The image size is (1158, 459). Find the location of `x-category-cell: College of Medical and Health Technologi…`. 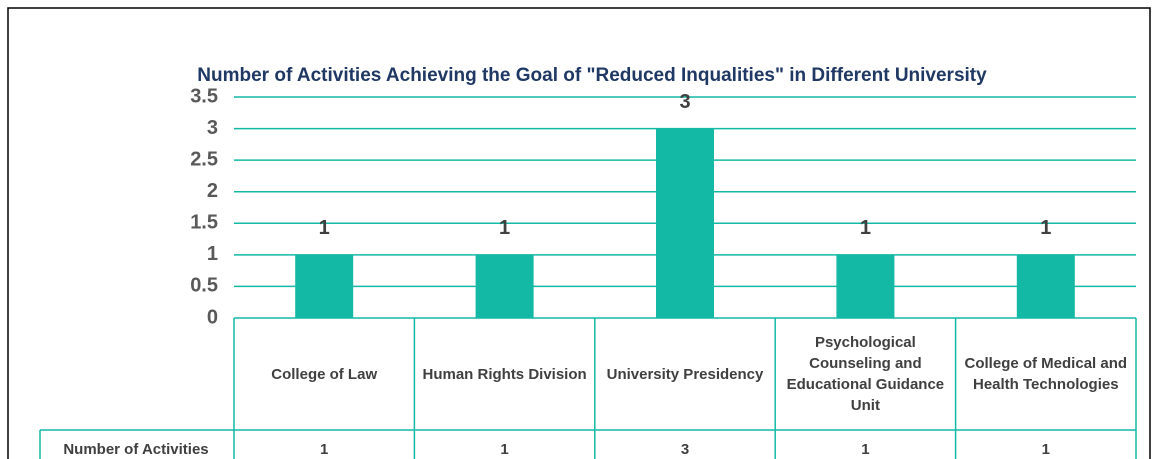

x-category-cell: College of Medical and Health Technologi… is located at coordinates (1046, 374).